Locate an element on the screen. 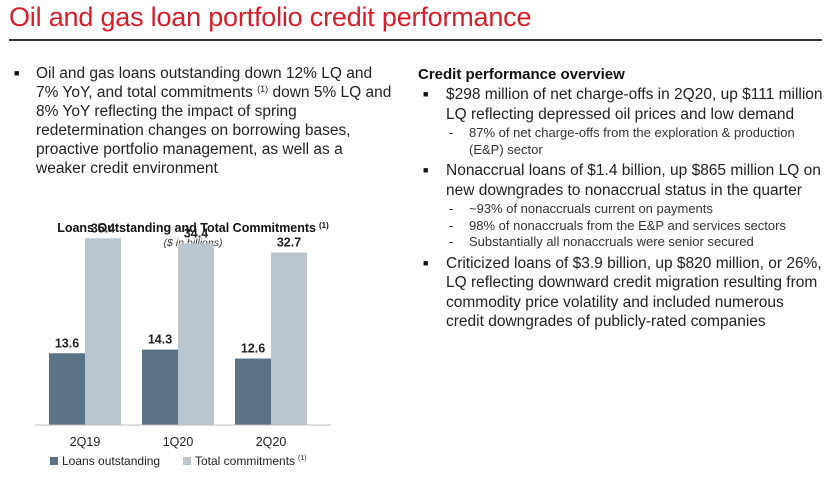 The image size is (831, 482). chart-title-footnote: (1) is located at coordinates (324, 225).